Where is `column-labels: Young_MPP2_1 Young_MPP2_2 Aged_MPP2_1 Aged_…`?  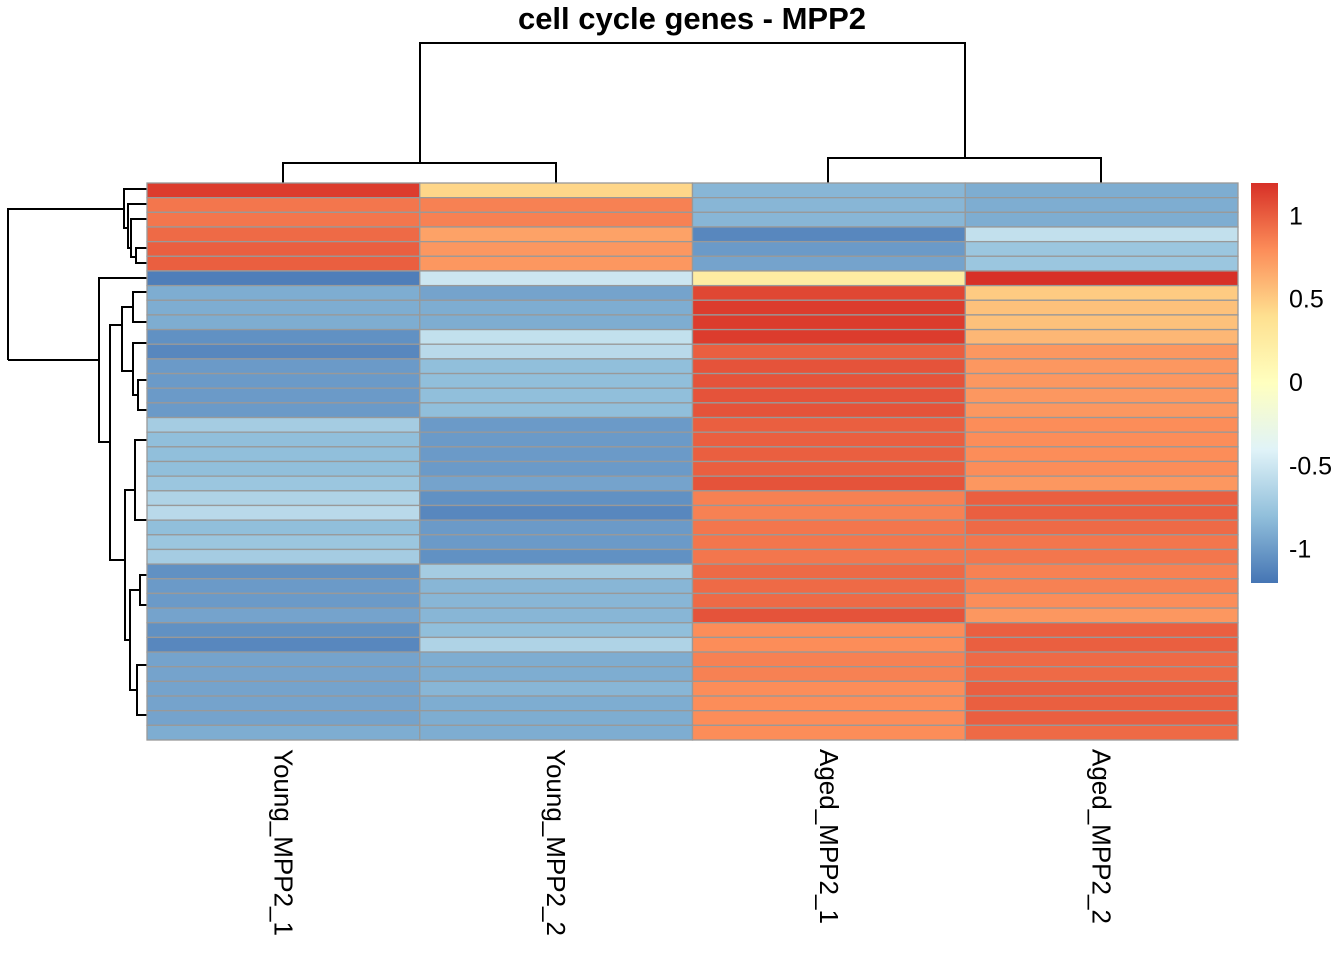
column-labels: Young_MPP2_1 Young_MPP2_2 Aged_MPP2_1 Aged_… is located at coordinates (692, 842).